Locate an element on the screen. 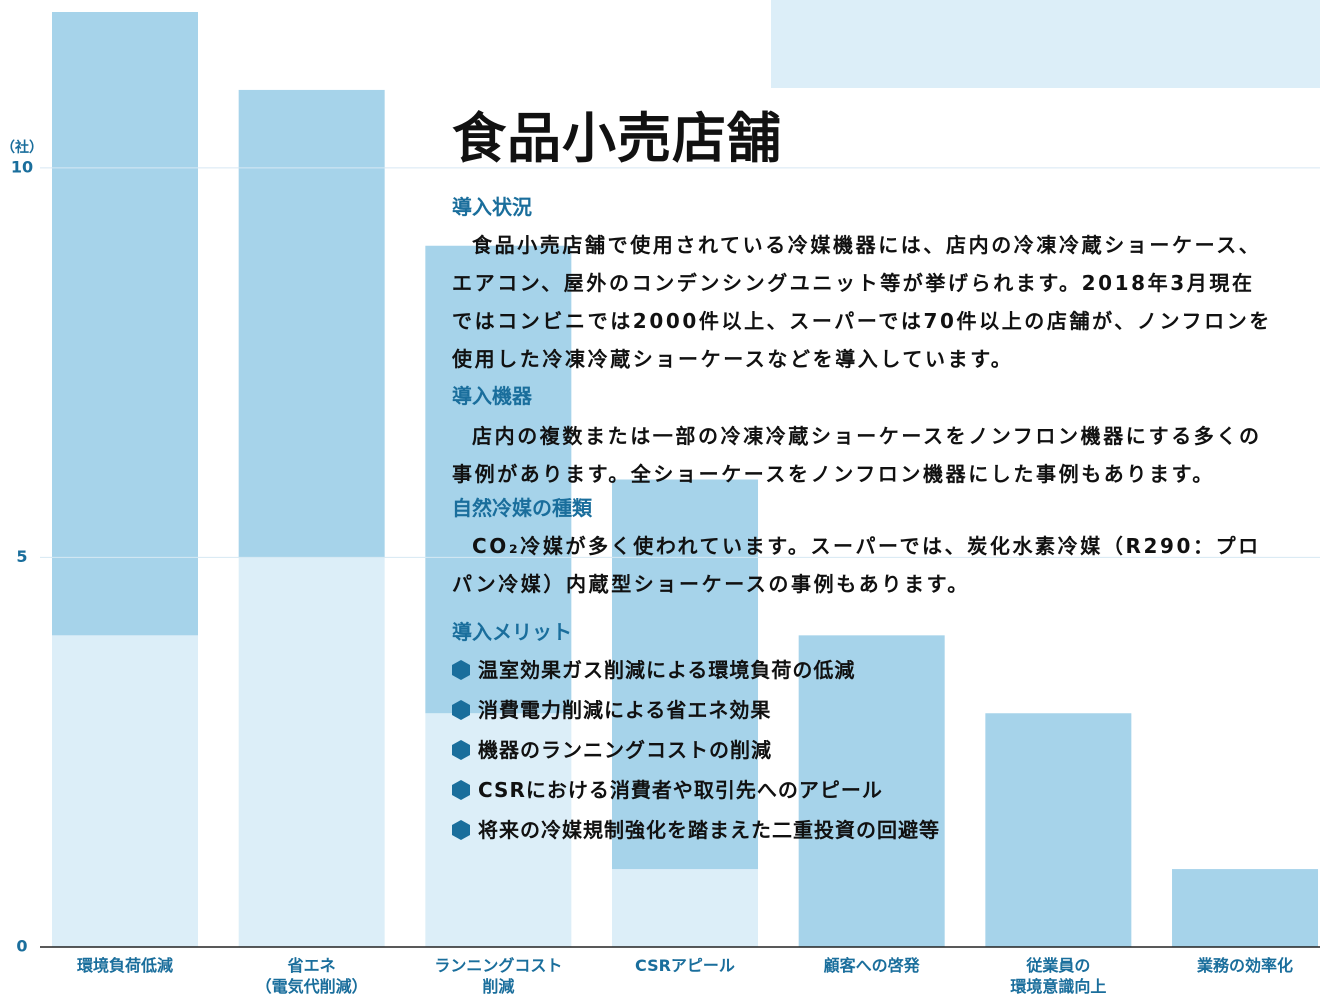 The width and height of the screenshot is (1320, 999). merit-item: 将来の冷媒規制強化を踏まえた二重投資の回避等 is located at coordinates (696, 830).